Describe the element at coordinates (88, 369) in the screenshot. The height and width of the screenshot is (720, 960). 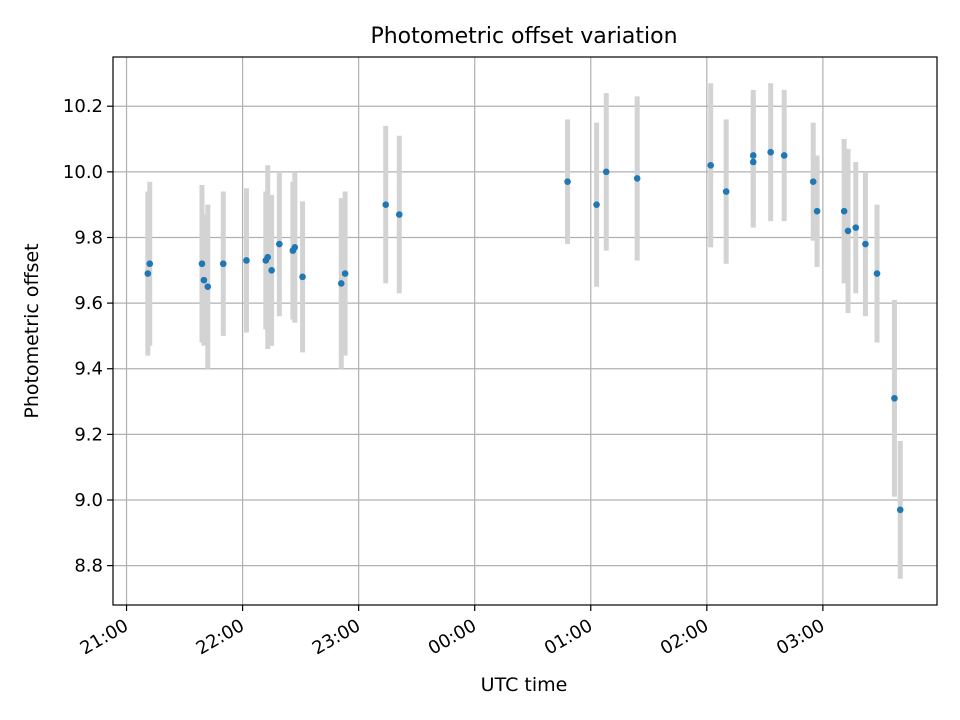
I see `y-tick-label: 9.4` at that location.